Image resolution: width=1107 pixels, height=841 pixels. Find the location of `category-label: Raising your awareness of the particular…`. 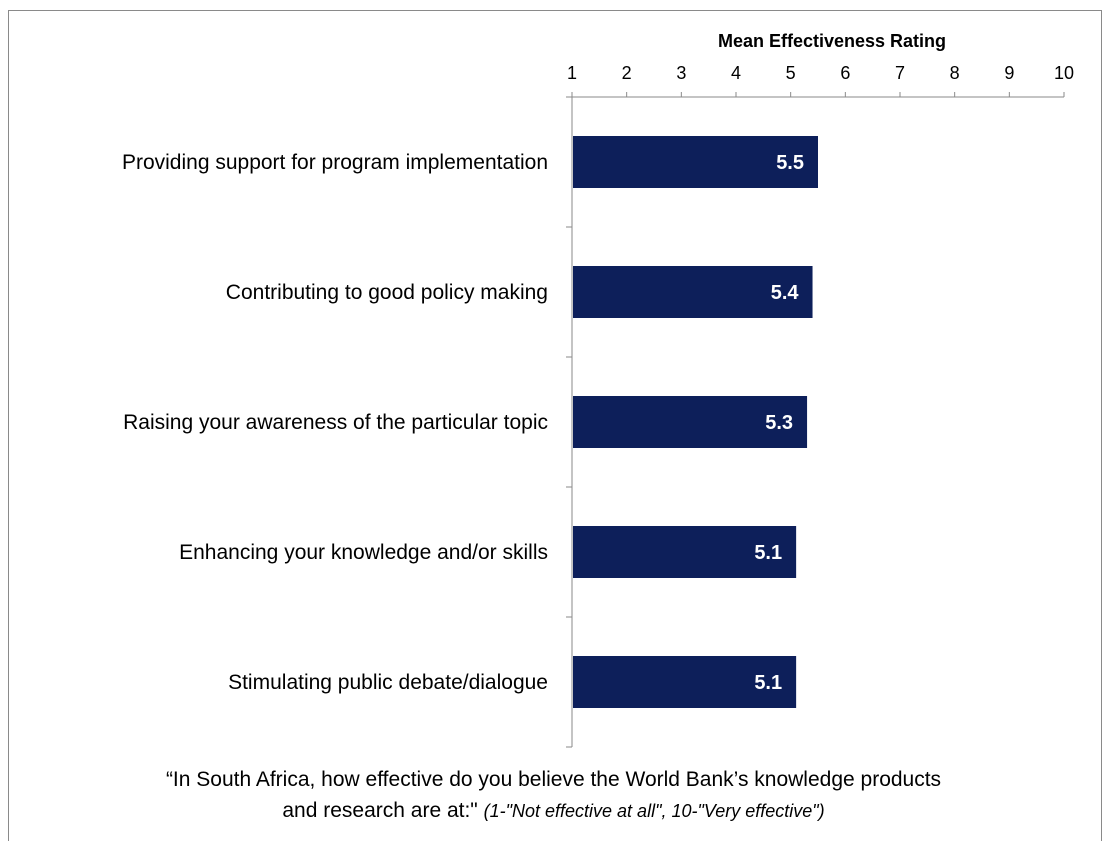

category-label: Raising your awareness of the particular… is located at coordinates (335, 422).